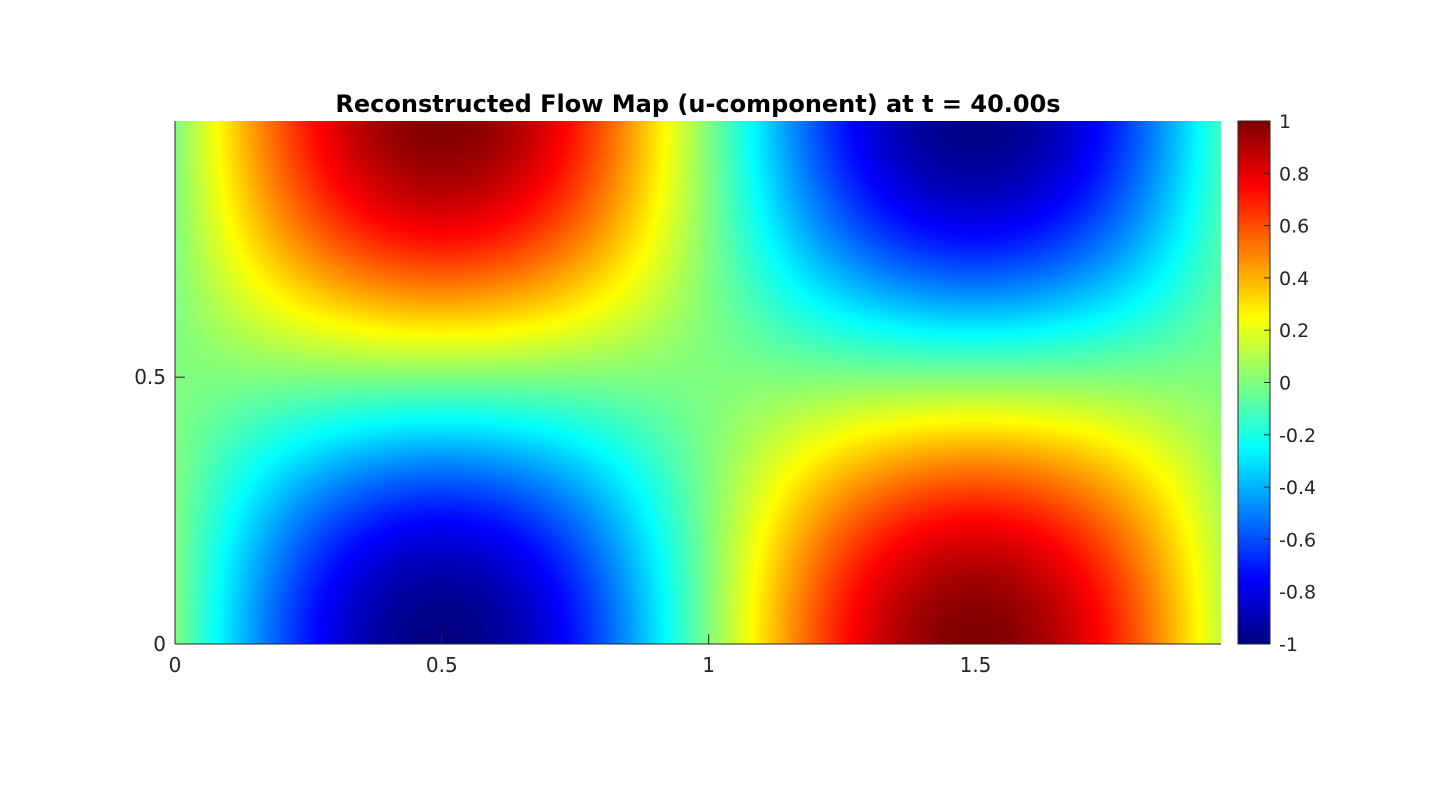 The height and width of the screenshot is (793, 1441). I want to click on colorbar-tick-label: -0.2, so click(1297, 436).